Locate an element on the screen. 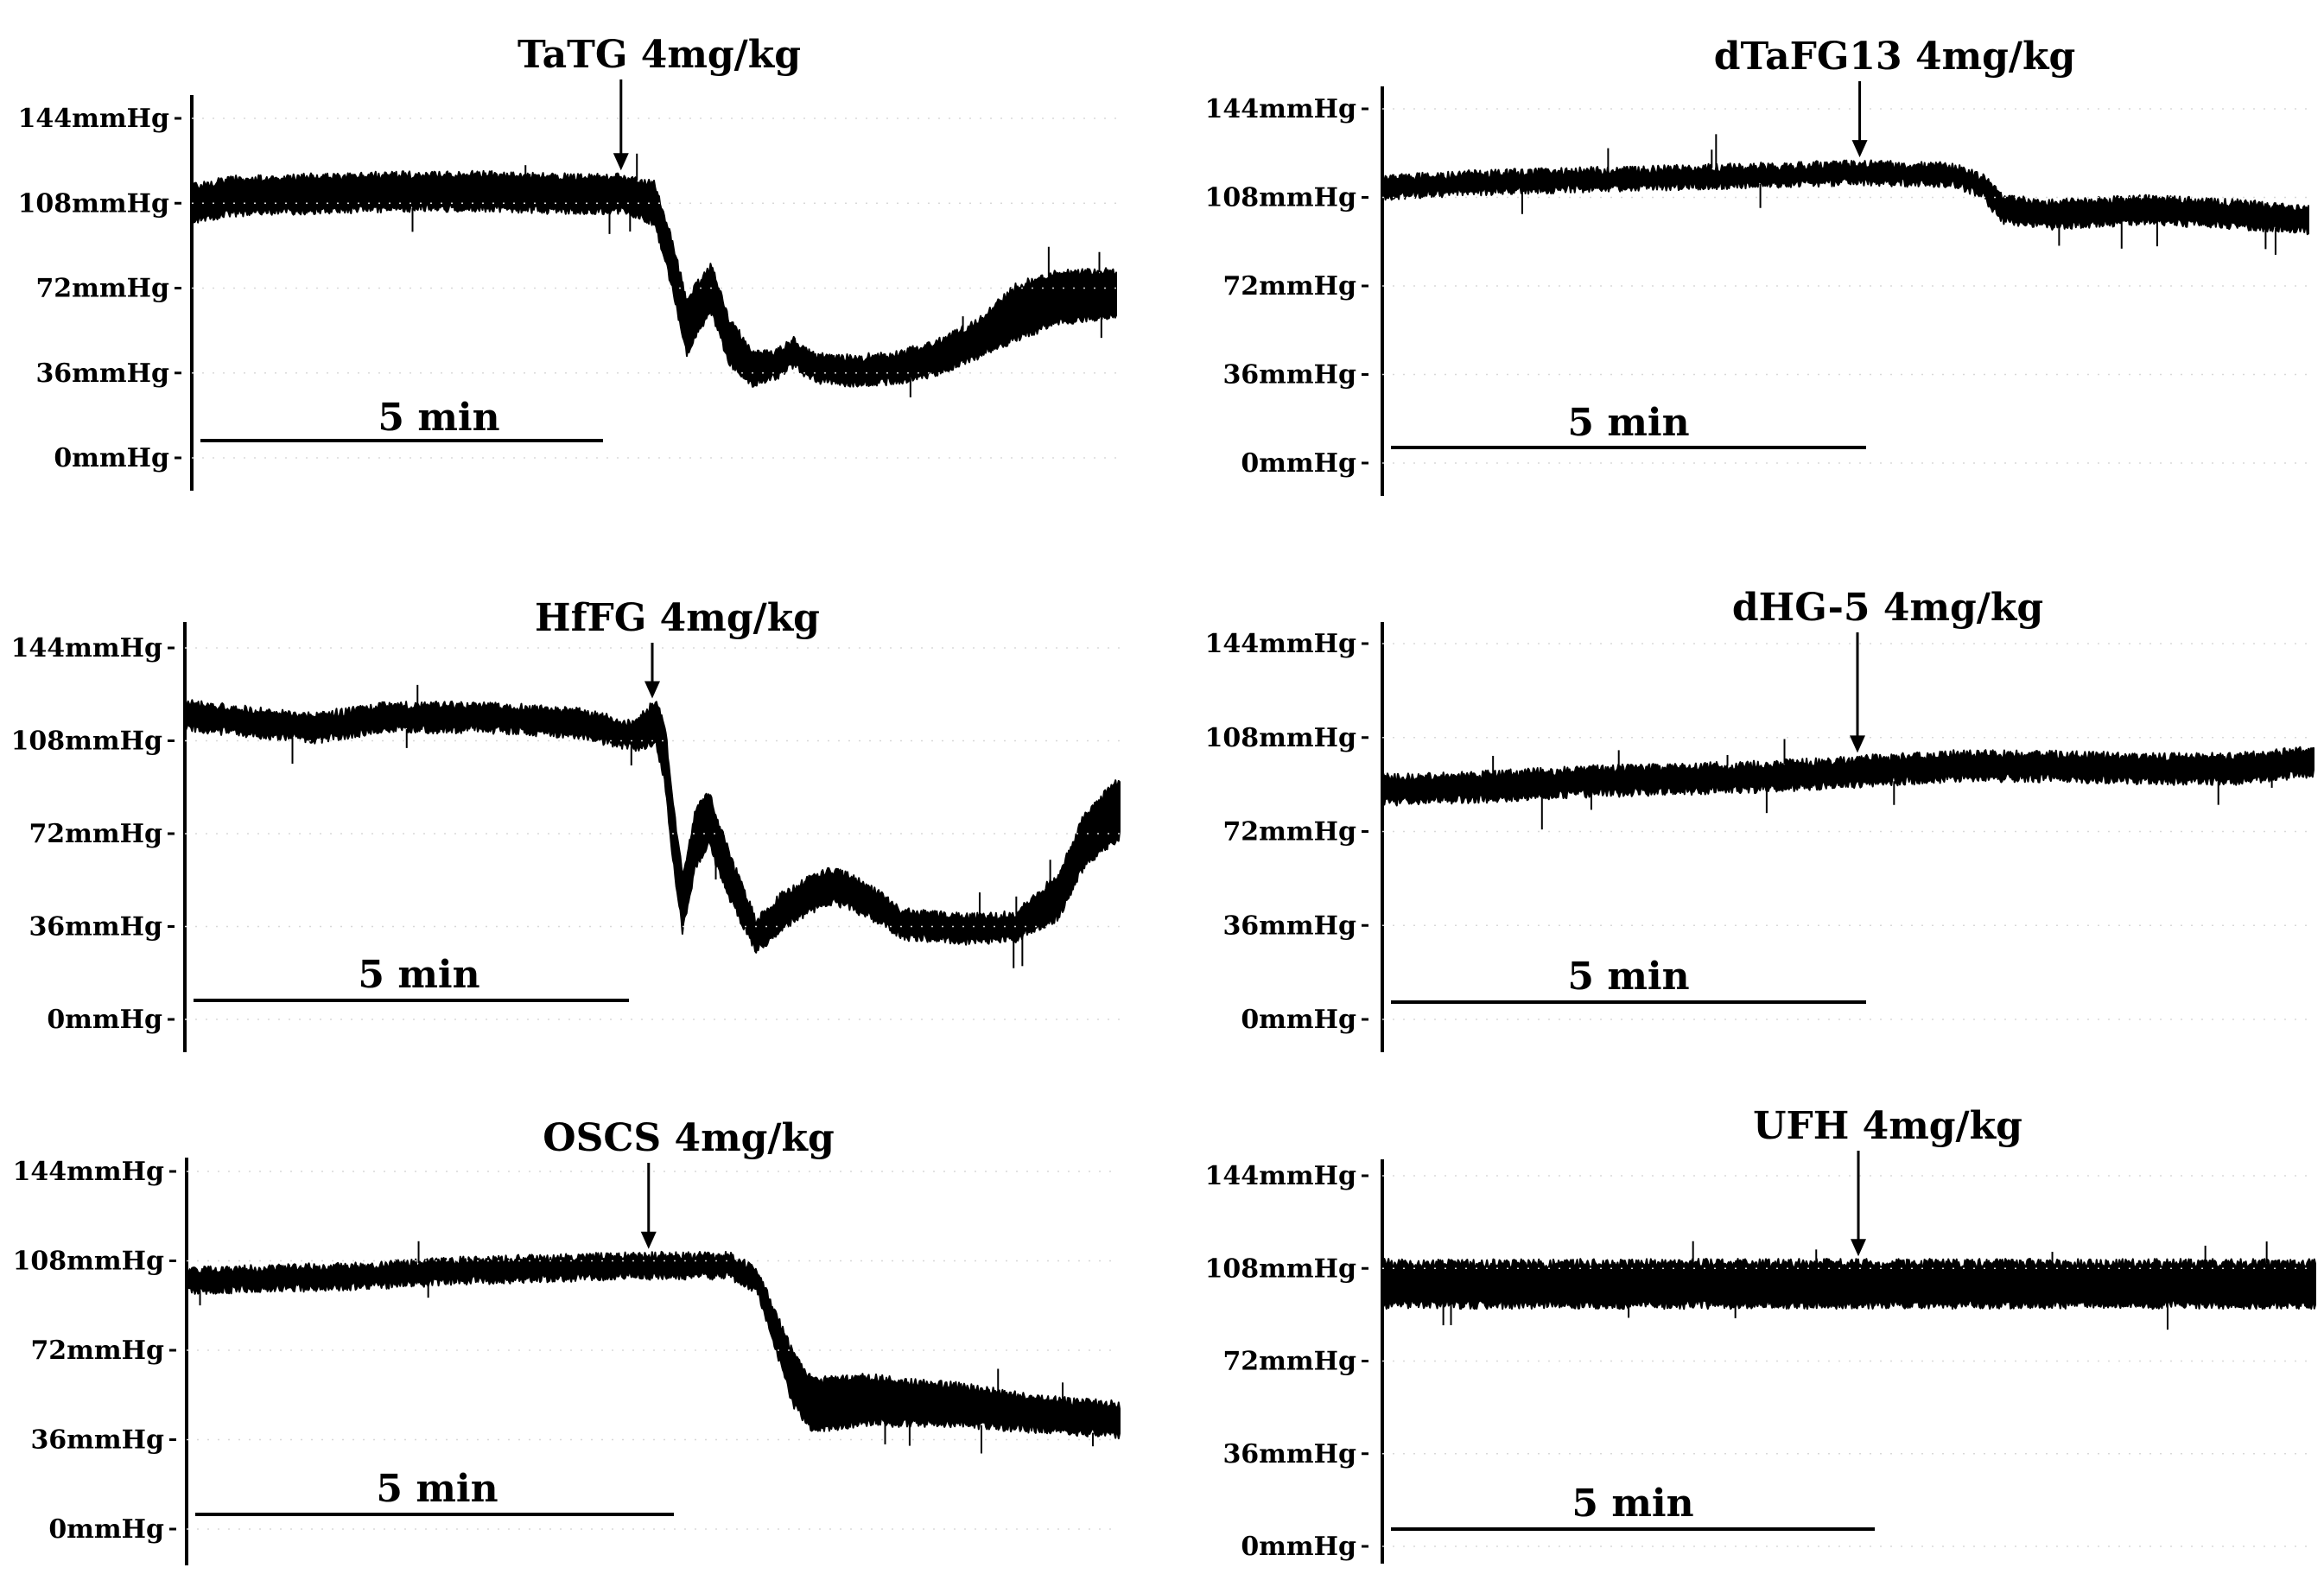  trace-dtafg13 is located at coordinates (1845, 194).